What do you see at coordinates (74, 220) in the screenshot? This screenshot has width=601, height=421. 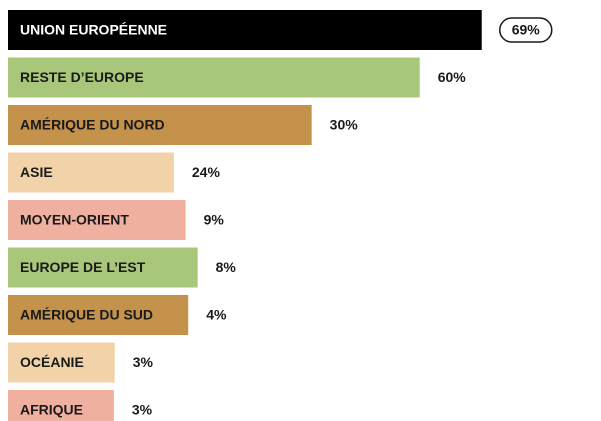 I see `bar-label: MOYEN-ORIENT` at bounding box center [74, 220].